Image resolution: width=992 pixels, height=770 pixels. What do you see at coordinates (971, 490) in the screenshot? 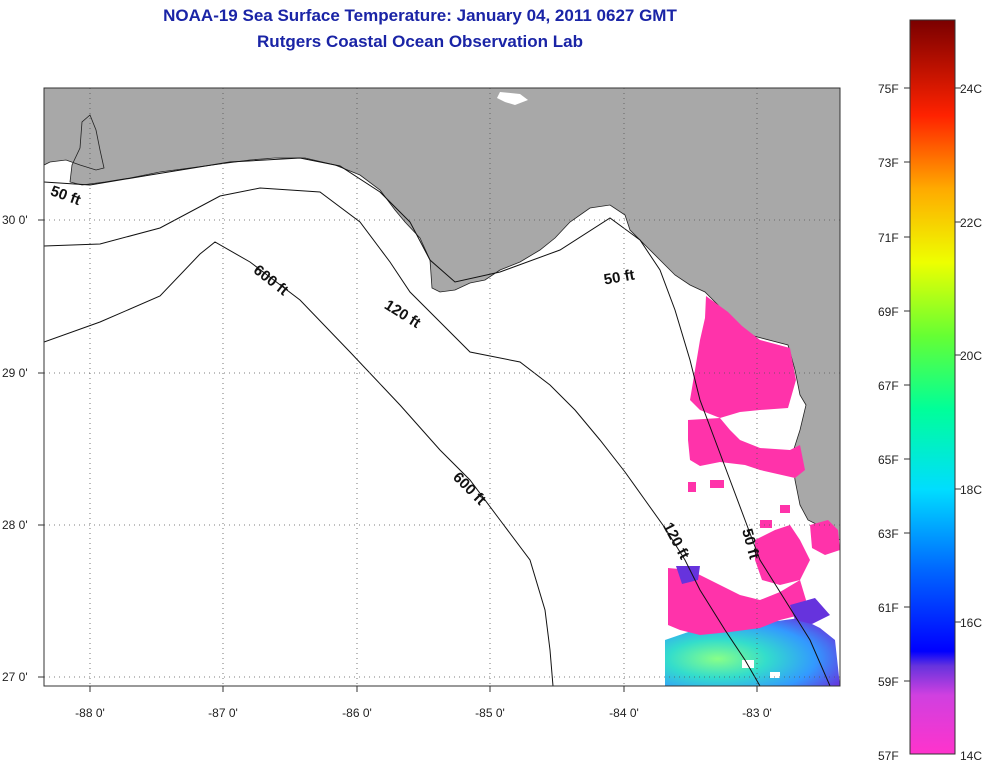
I see `colorbar-c-label: 18C` at bounding box center [971, 490].